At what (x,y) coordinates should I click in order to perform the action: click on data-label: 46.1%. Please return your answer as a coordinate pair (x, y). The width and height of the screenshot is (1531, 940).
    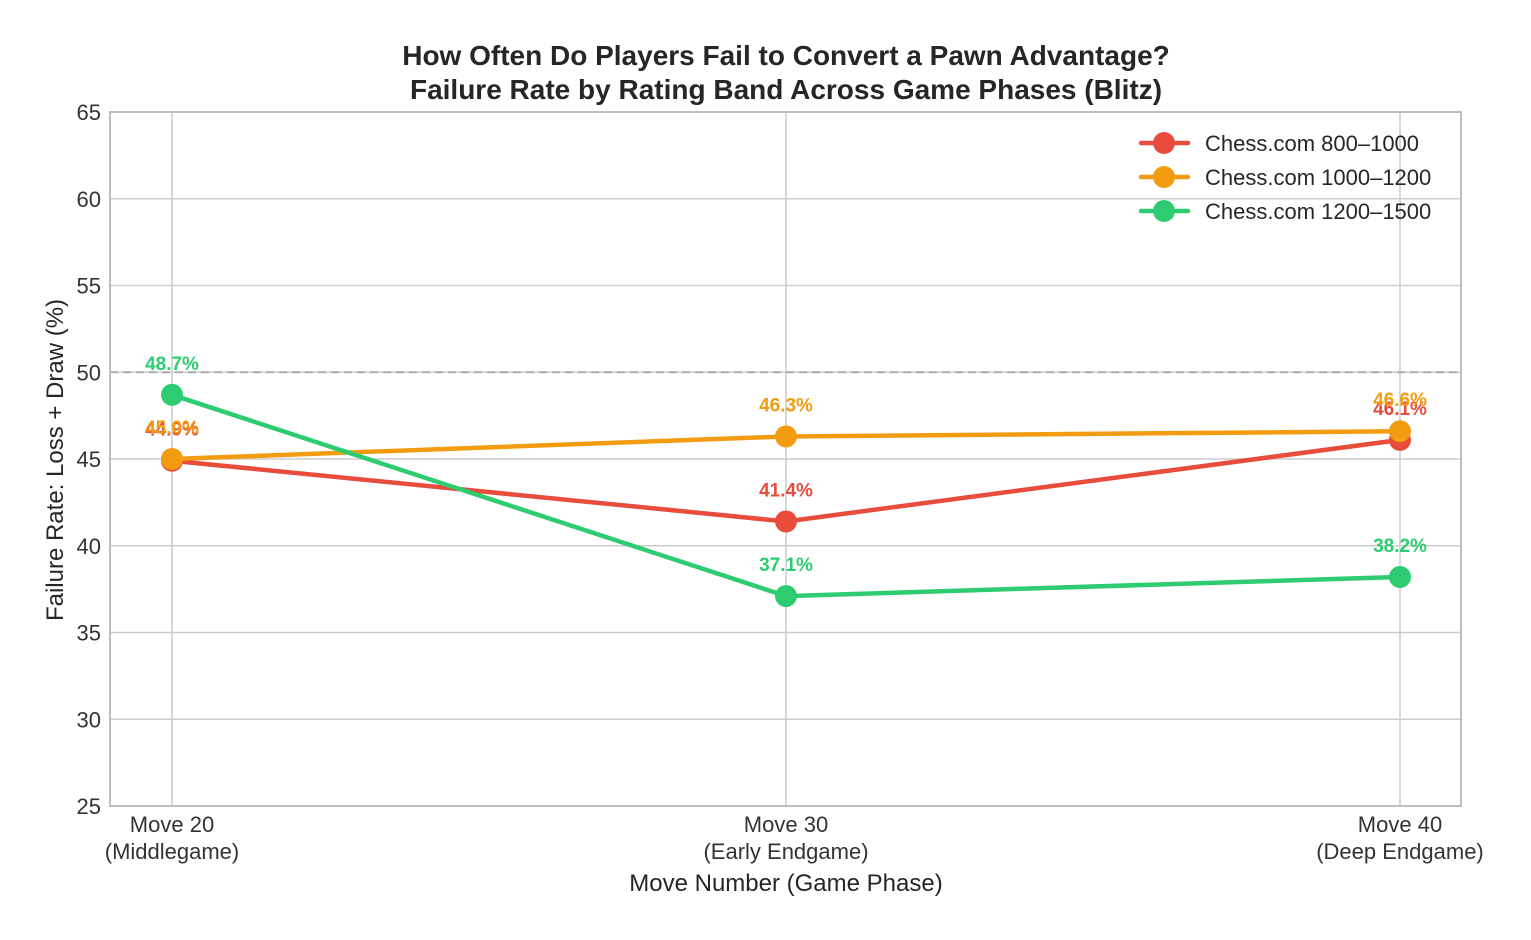
    Looking at the image, I should click on (1400, 409).